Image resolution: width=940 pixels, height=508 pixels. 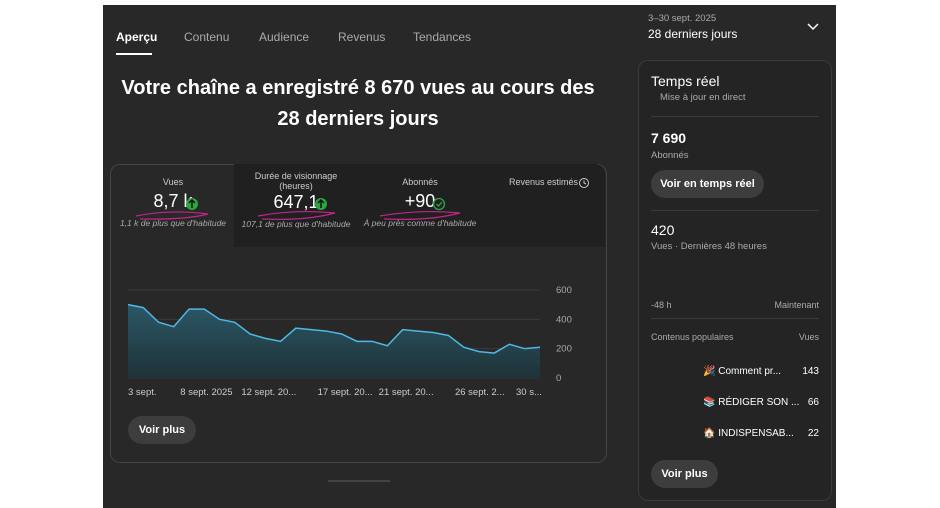 What do you see at coordinates (796, 305) in the screenshot?
I see `axis-end-label: Maintenant` at bounding box center [796, 305].